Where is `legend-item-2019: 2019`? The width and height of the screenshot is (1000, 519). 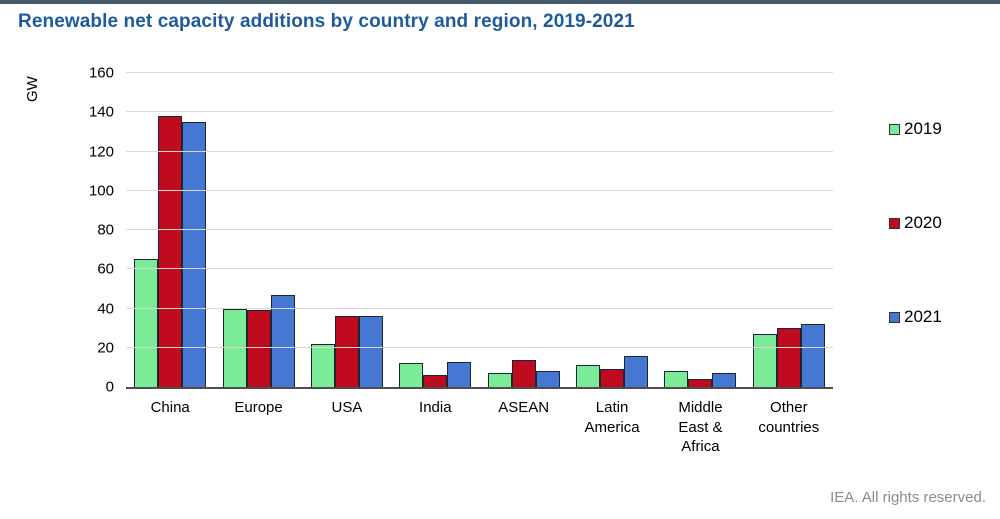
legend-item-2019: 2019 is located at coordinates (915, 129).